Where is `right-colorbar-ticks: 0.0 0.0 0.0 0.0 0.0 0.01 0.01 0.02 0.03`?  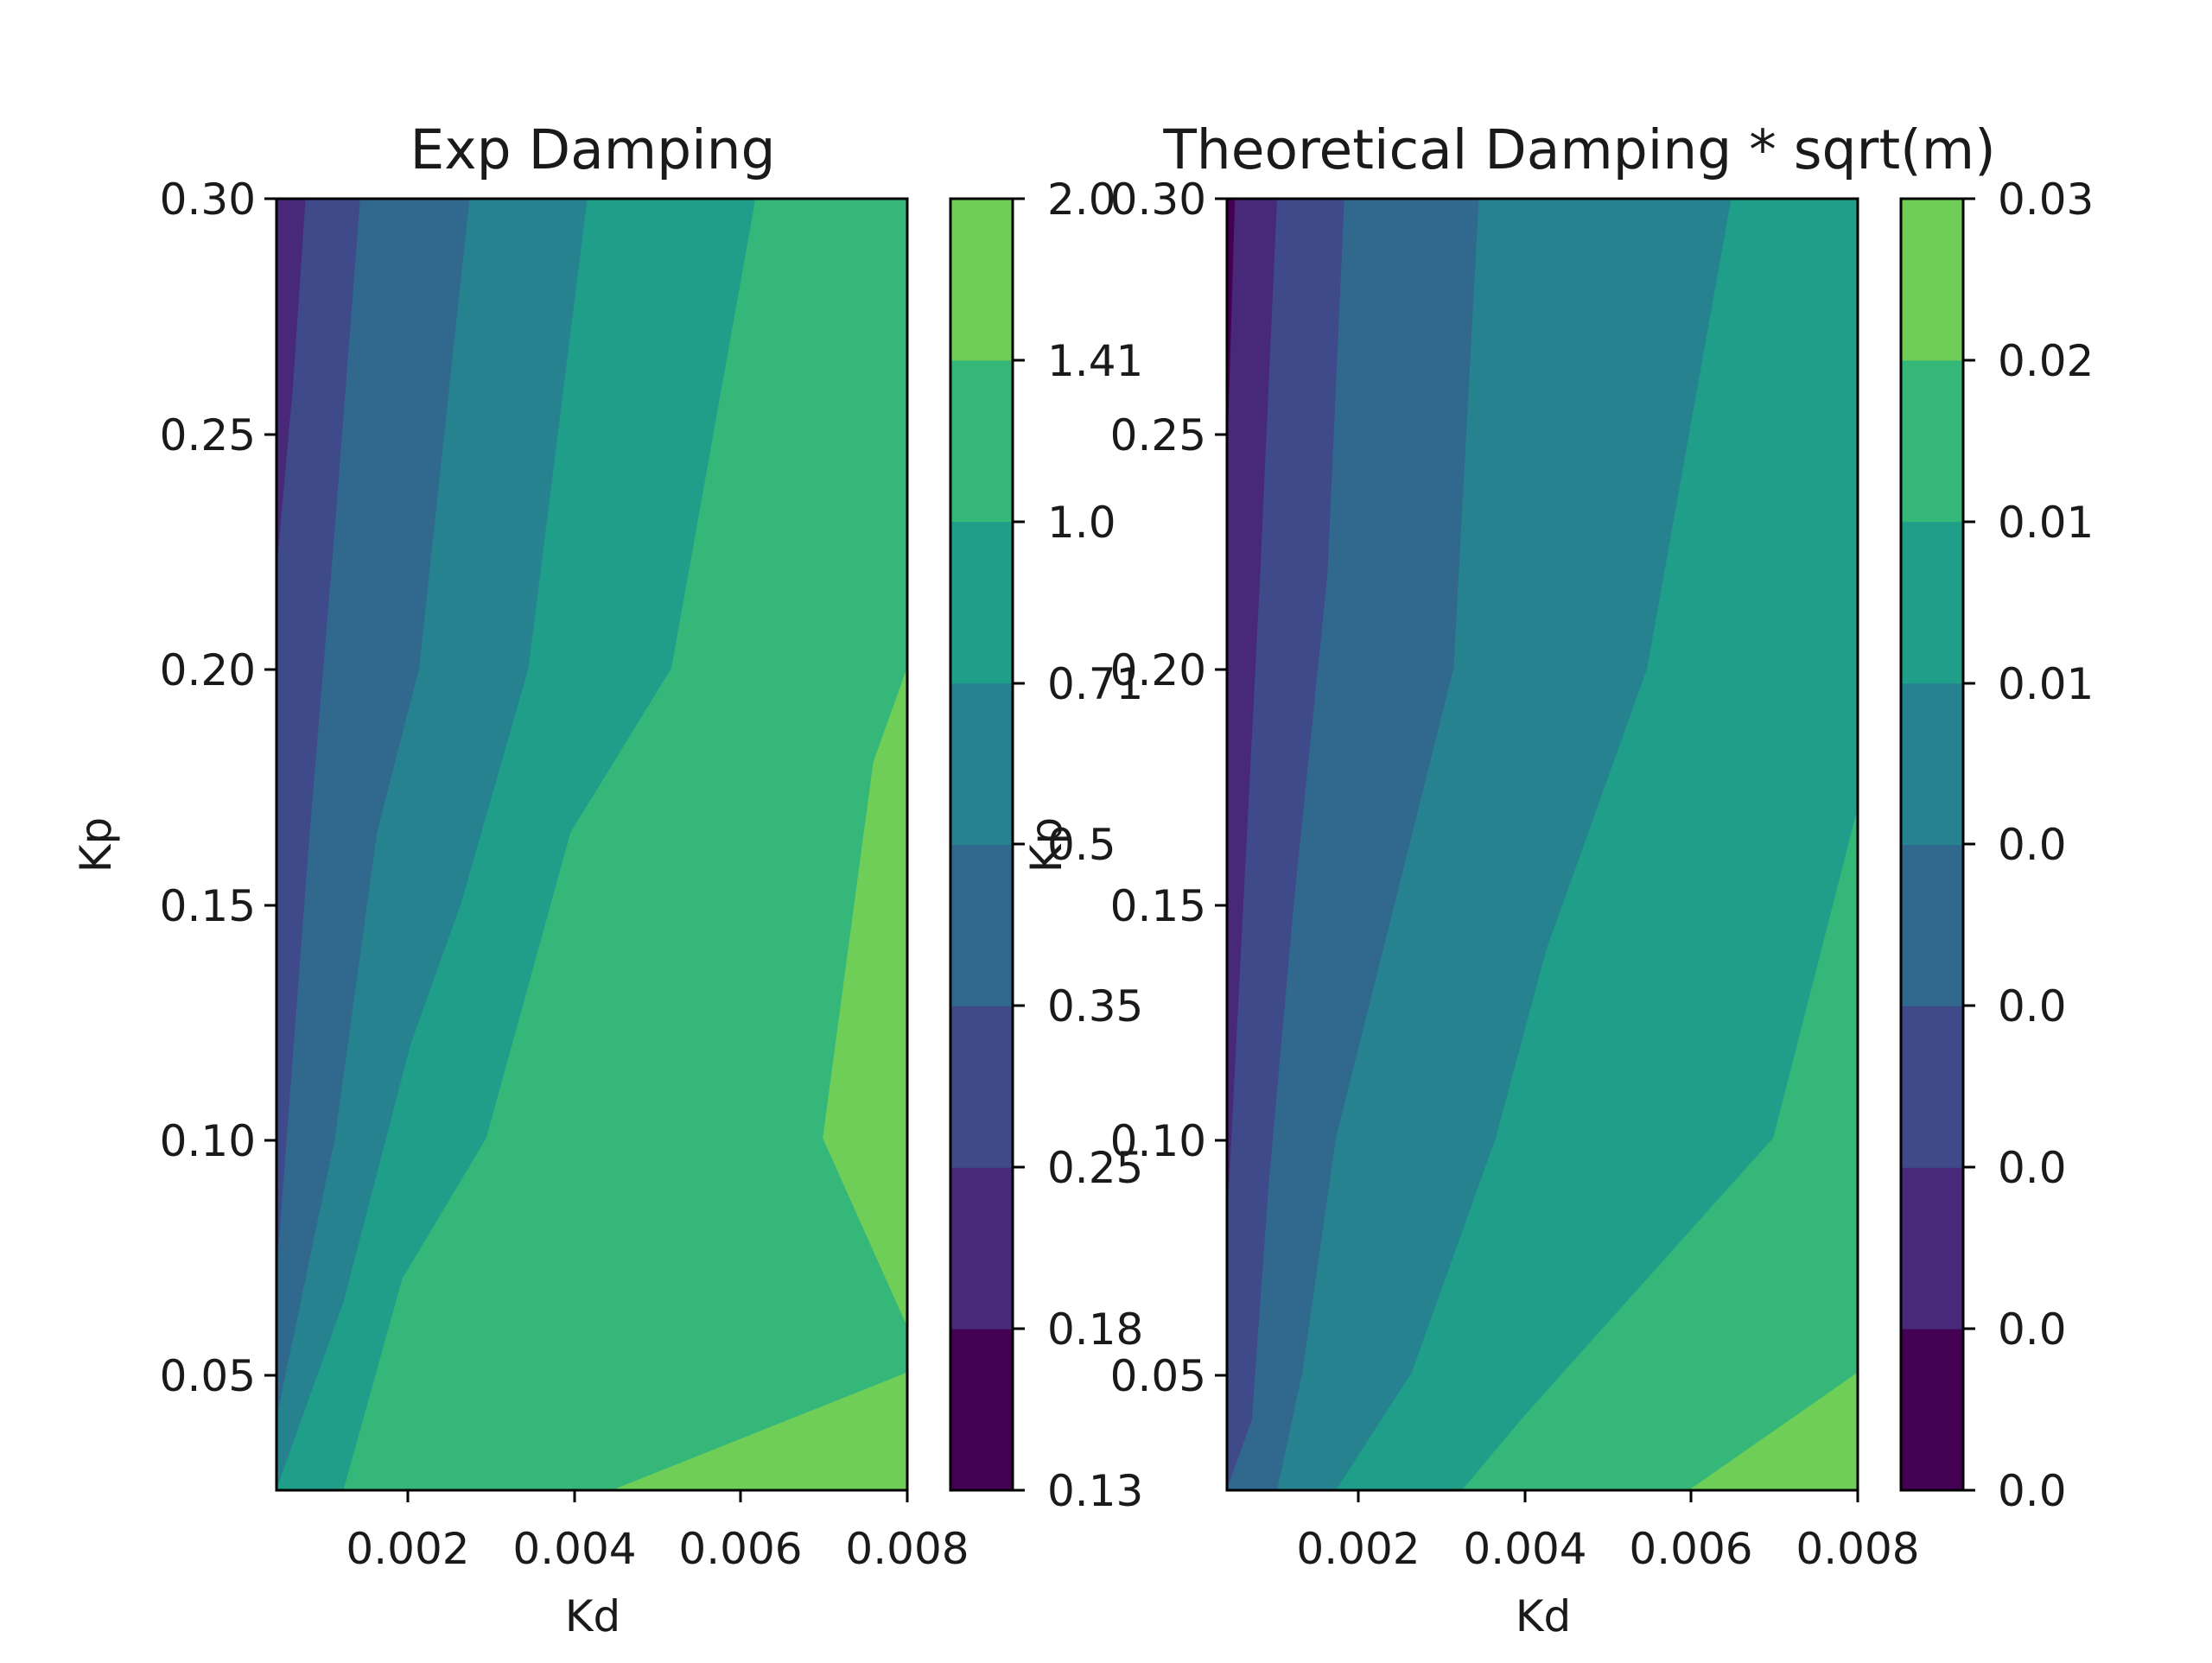
right-colorbar-ticks: 0.0 0.0 0.0 0.0 0.0 0.01 0.01 0.02 0.03 is located at coordinates (2028, 846).